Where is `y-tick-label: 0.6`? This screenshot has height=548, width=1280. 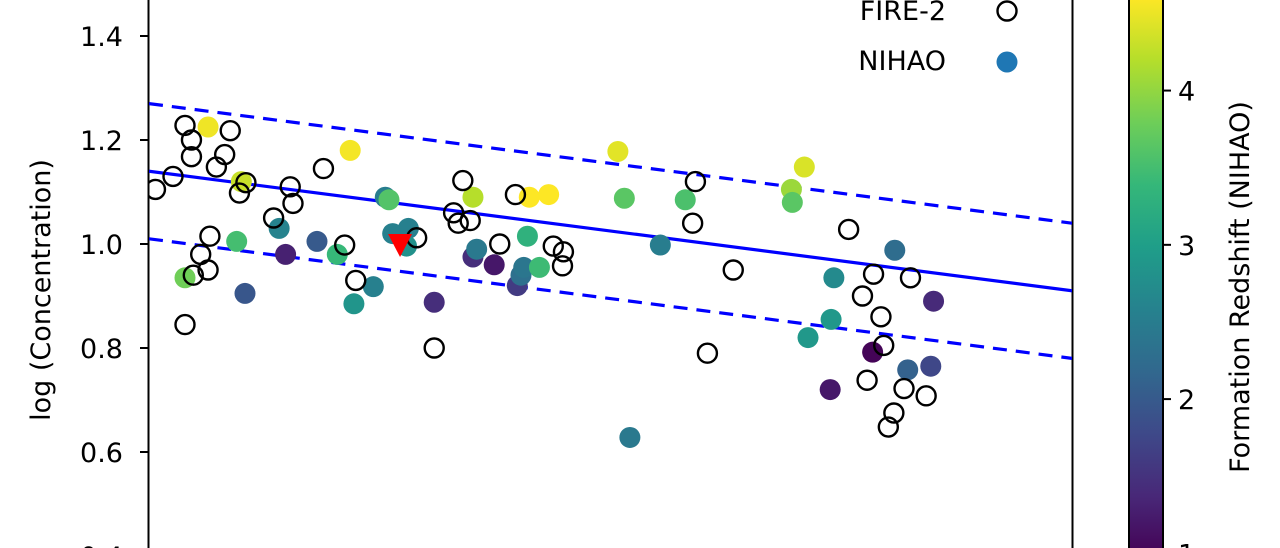 y-tick-label: 0.6 is located at coordinates (101, 453).